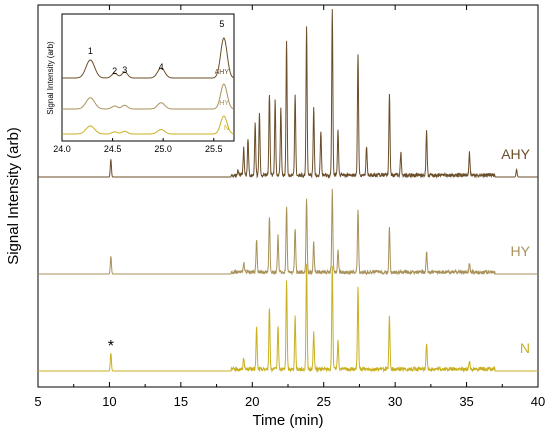 Image resolution: width=550 pixels, height=433 pixels. Describe the element at coordinates (395, 401) in the screenshot. I see `x-tick-label: 30` at that location.